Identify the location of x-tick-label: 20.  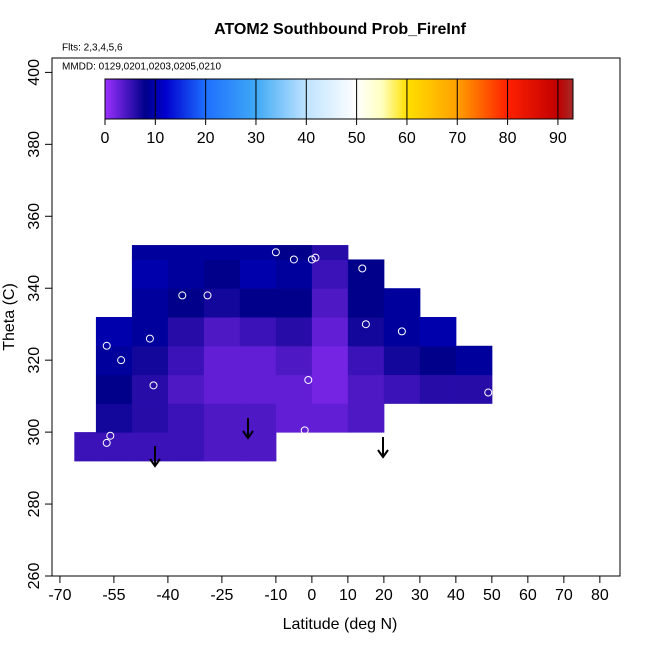
(384, 595).